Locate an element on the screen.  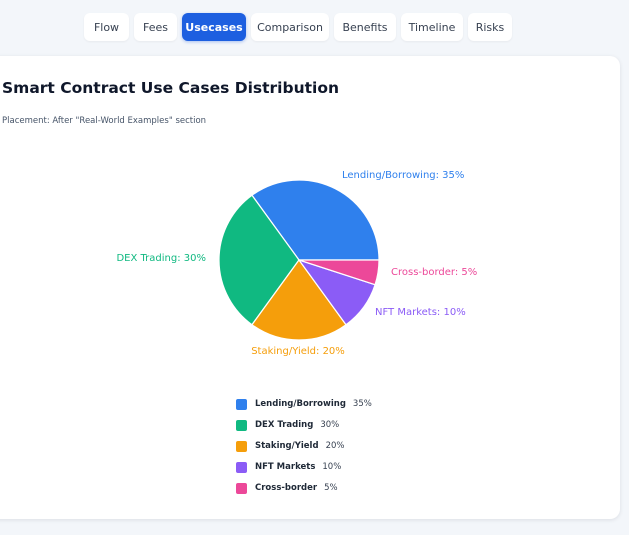
legend-item-staking: Staking/Yield 20% is located at coordinates (304, 446).